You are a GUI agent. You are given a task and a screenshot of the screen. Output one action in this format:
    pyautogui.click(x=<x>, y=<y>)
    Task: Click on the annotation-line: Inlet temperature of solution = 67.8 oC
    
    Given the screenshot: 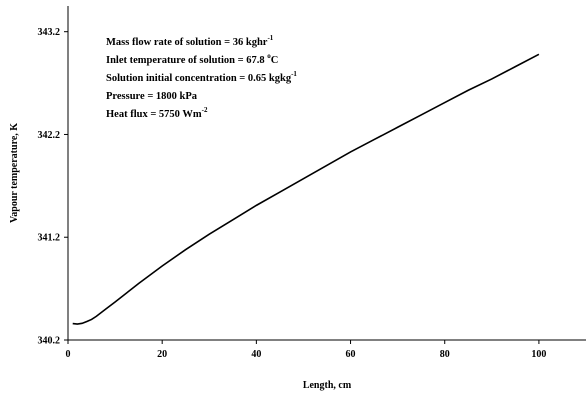 What is the action you would take?
    pyautogui.click(x=192, y=59)
    